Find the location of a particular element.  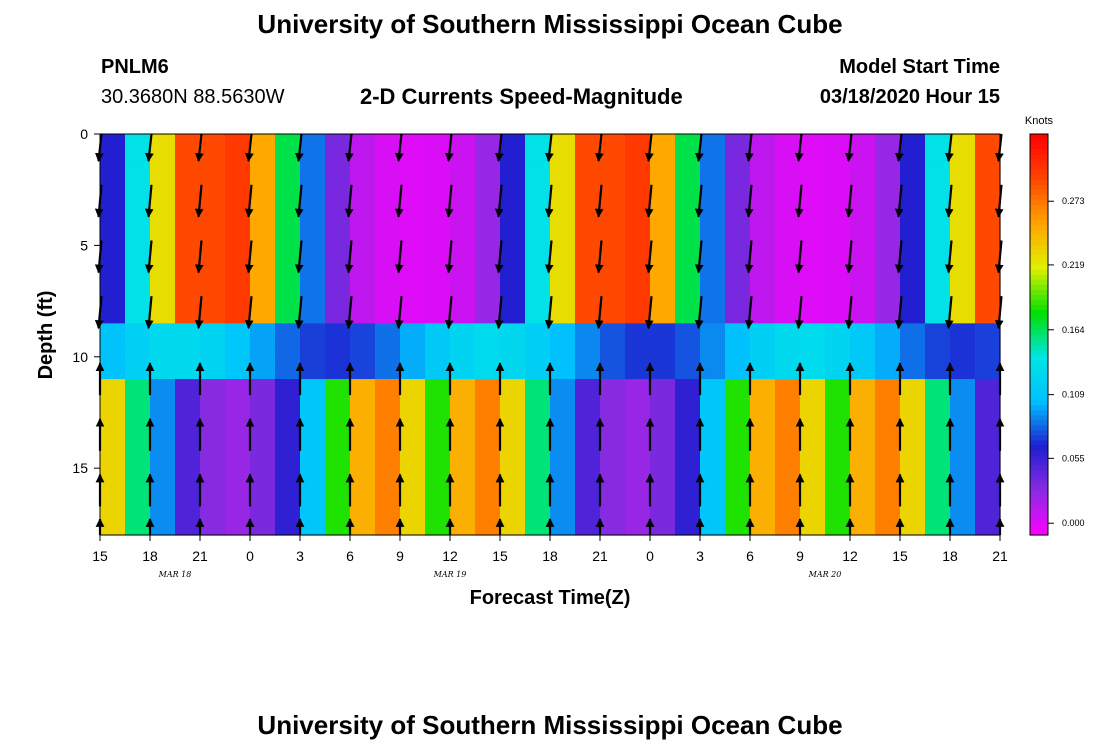

colorbar-tick-label: 0.273 is located at coordinates (1073, 201).